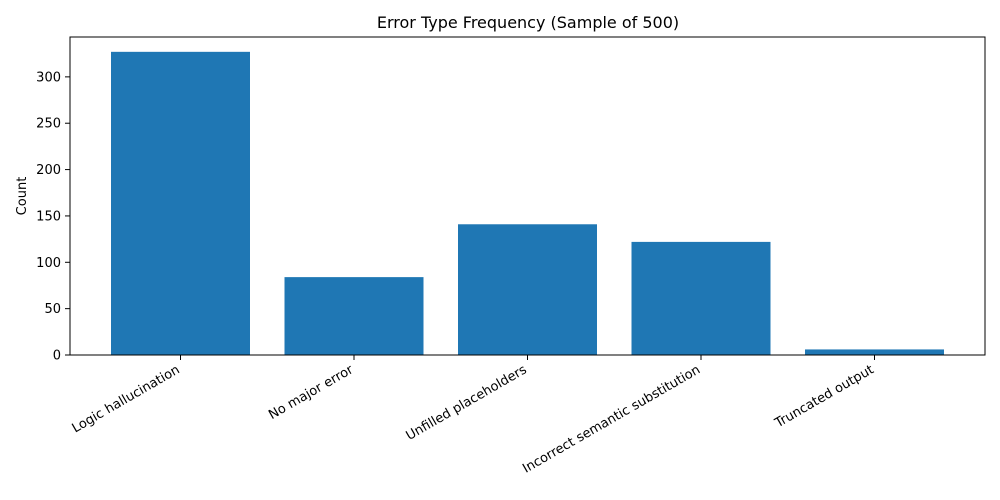 This screenshot has height=500, width=1000. Describe the element at coordinates (48, 263) in the screenshot. I see `y-tick-label-100: 100` at that location.